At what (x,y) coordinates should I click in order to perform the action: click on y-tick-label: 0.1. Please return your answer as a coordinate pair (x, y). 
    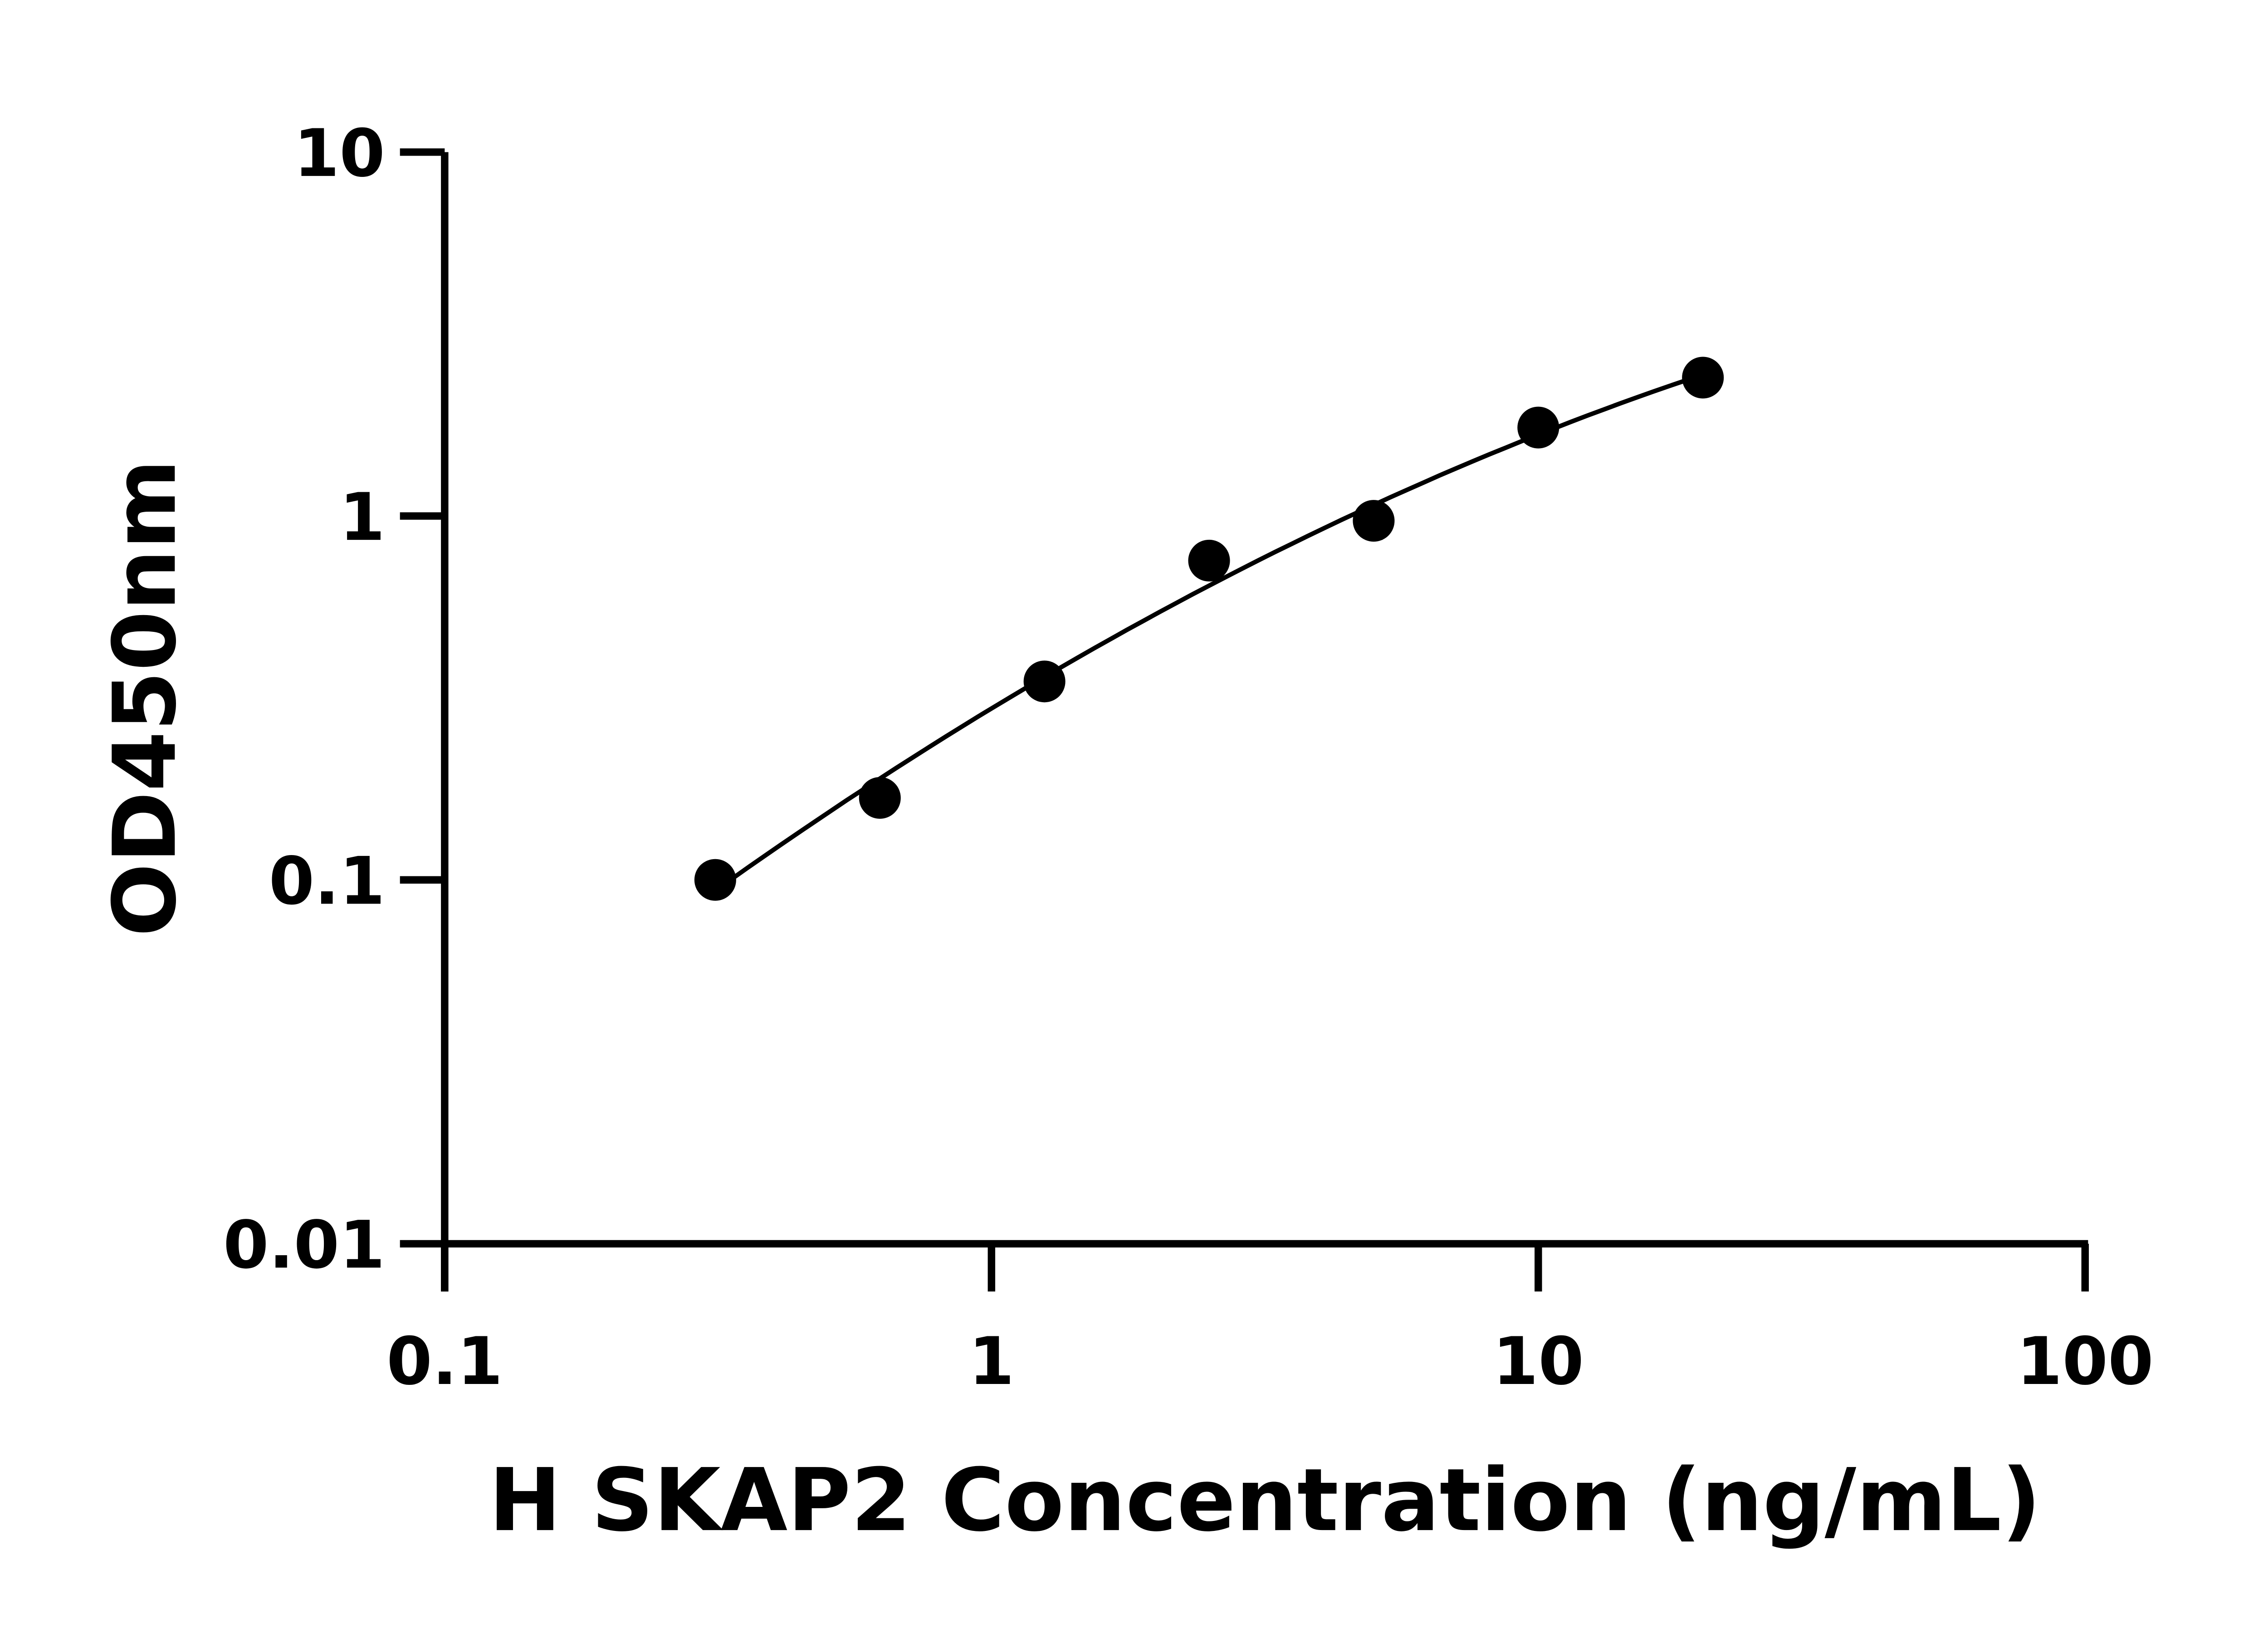
    Looking at the image, I should click on (327, 881).